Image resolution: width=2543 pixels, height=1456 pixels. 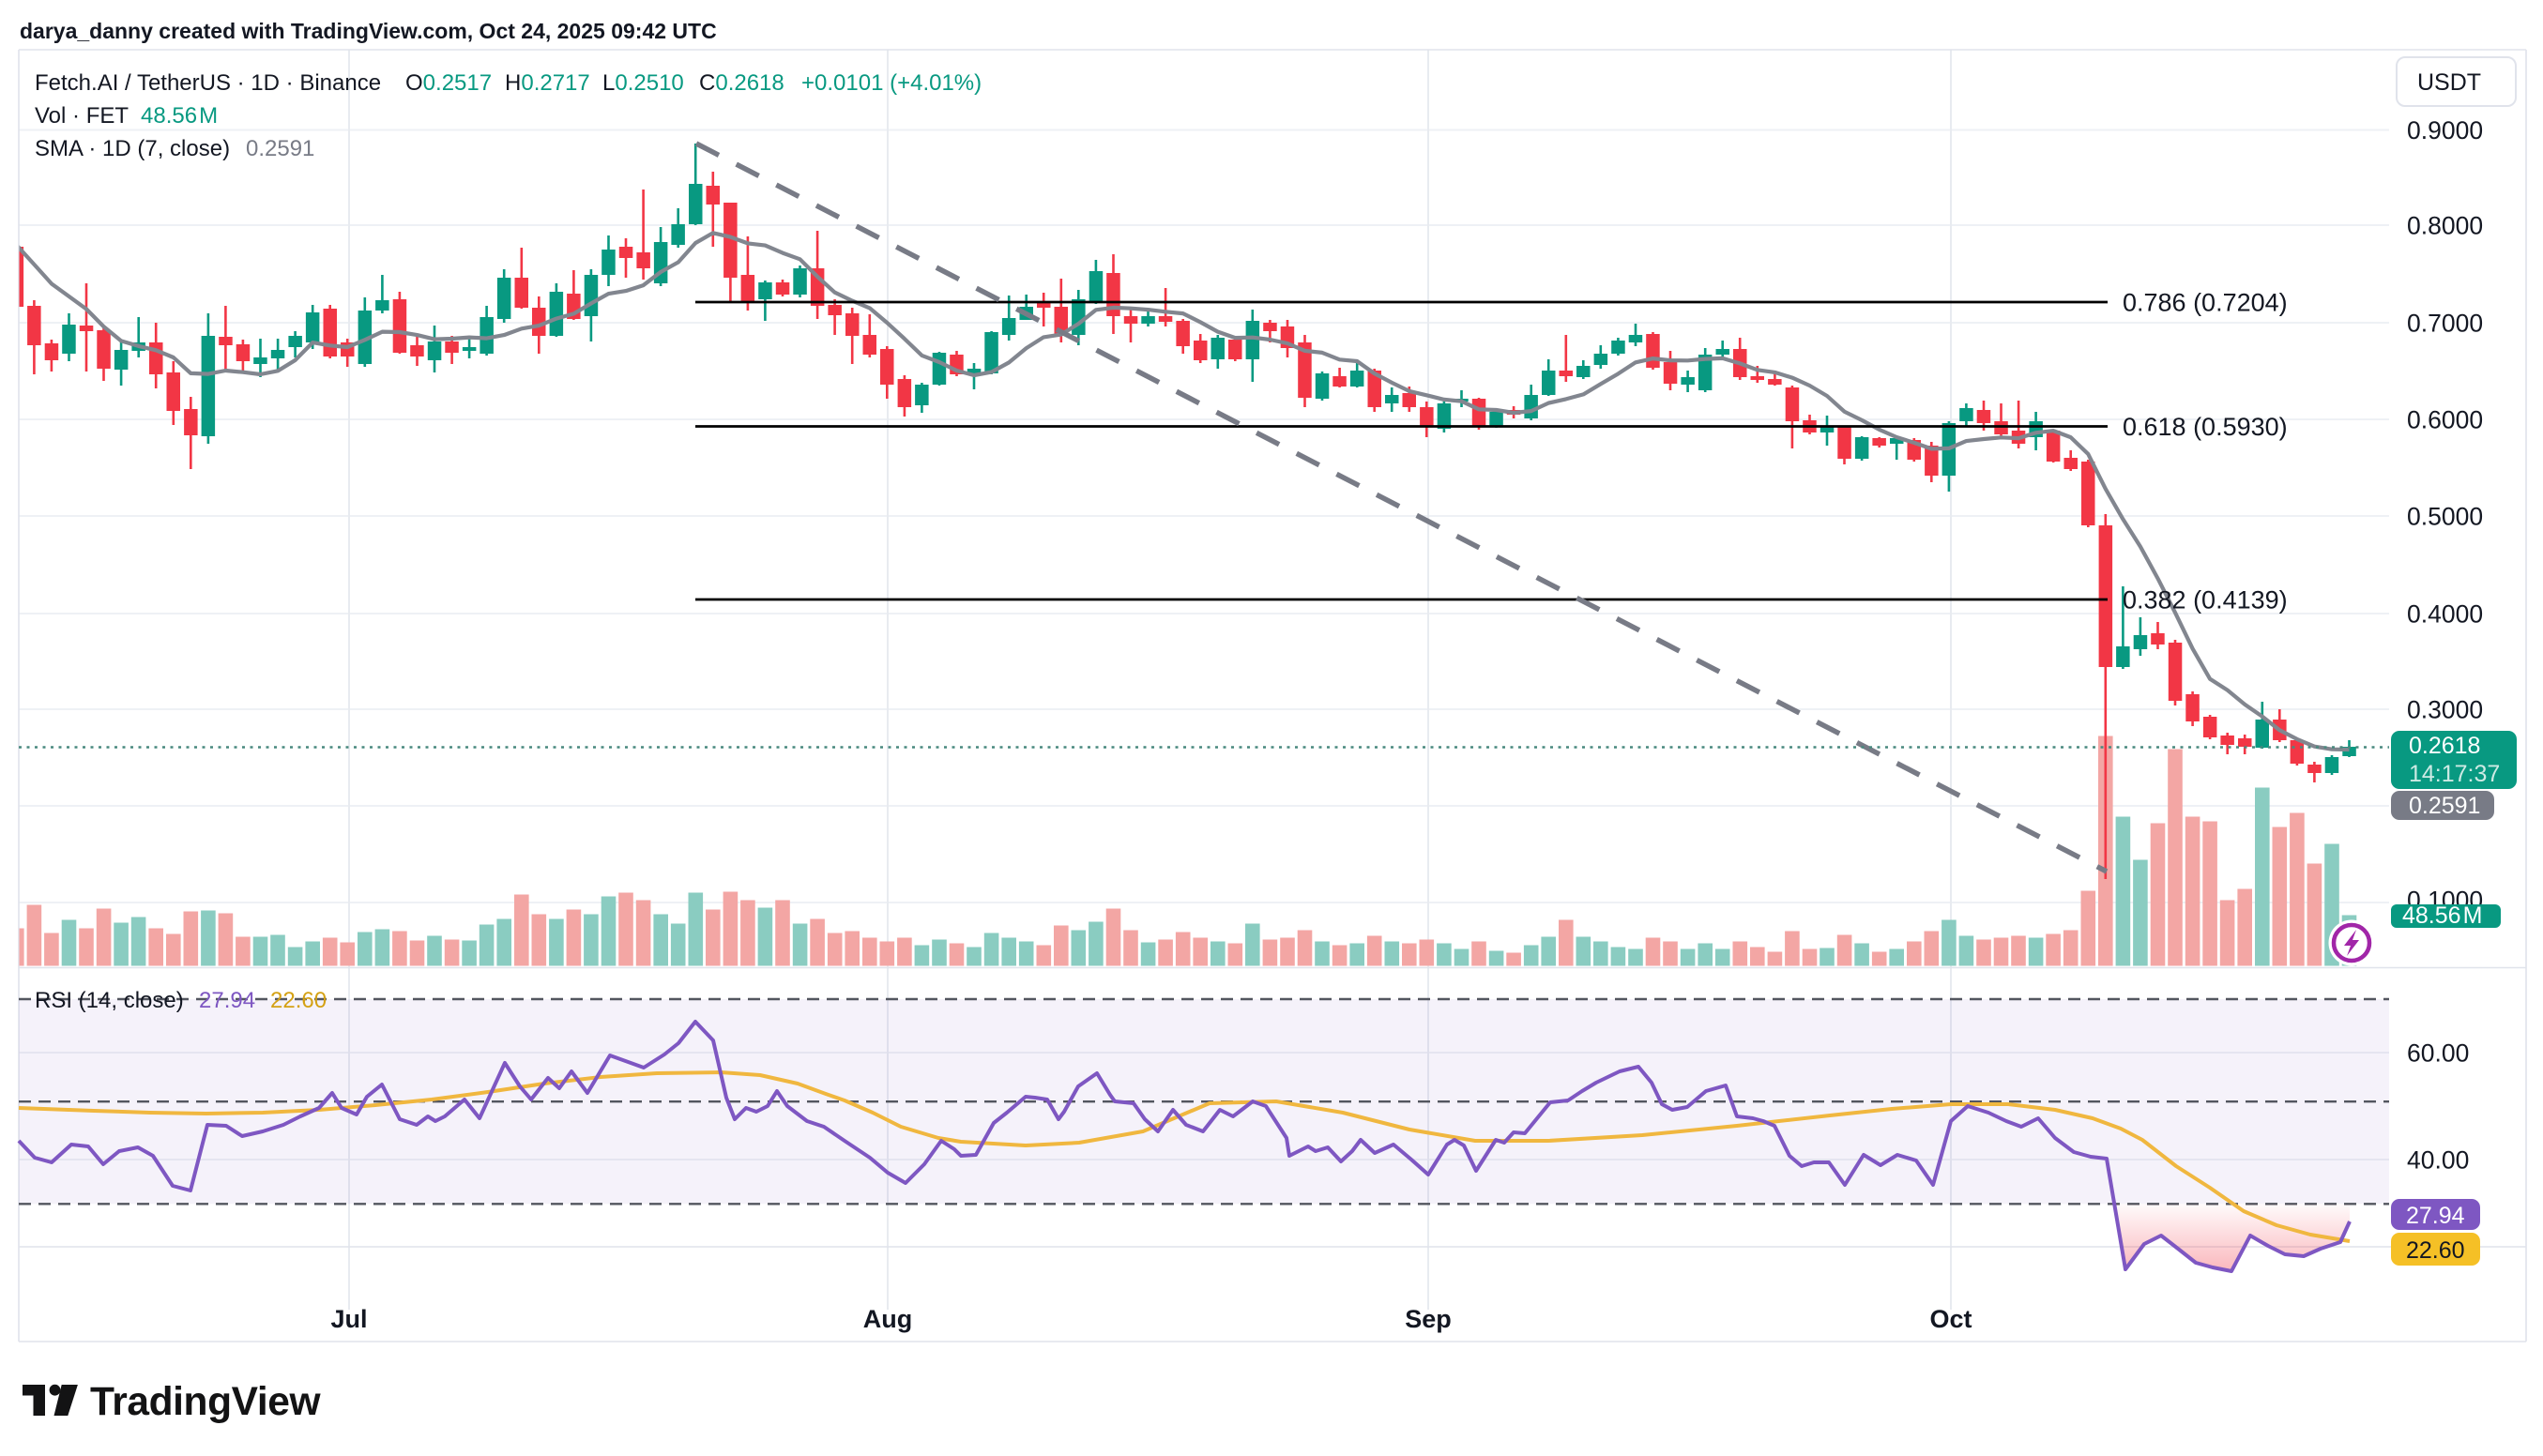 I want to click on svg-text: TradingView, so click(x=206, y=1402).